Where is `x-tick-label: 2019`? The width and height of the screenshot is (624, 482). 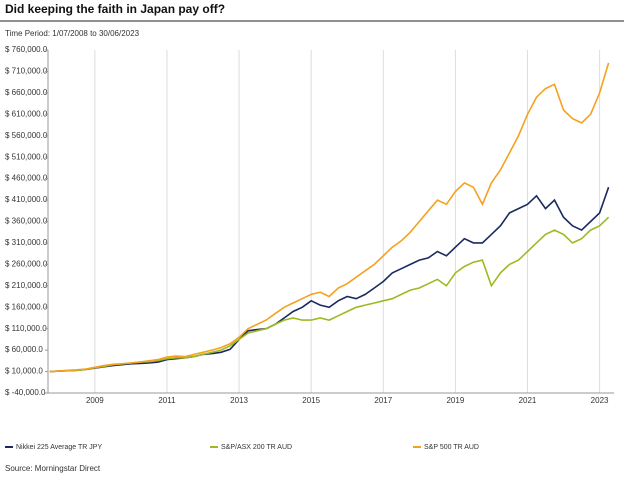
x-tick-label: 2019 is located at coordinates (455, 400).